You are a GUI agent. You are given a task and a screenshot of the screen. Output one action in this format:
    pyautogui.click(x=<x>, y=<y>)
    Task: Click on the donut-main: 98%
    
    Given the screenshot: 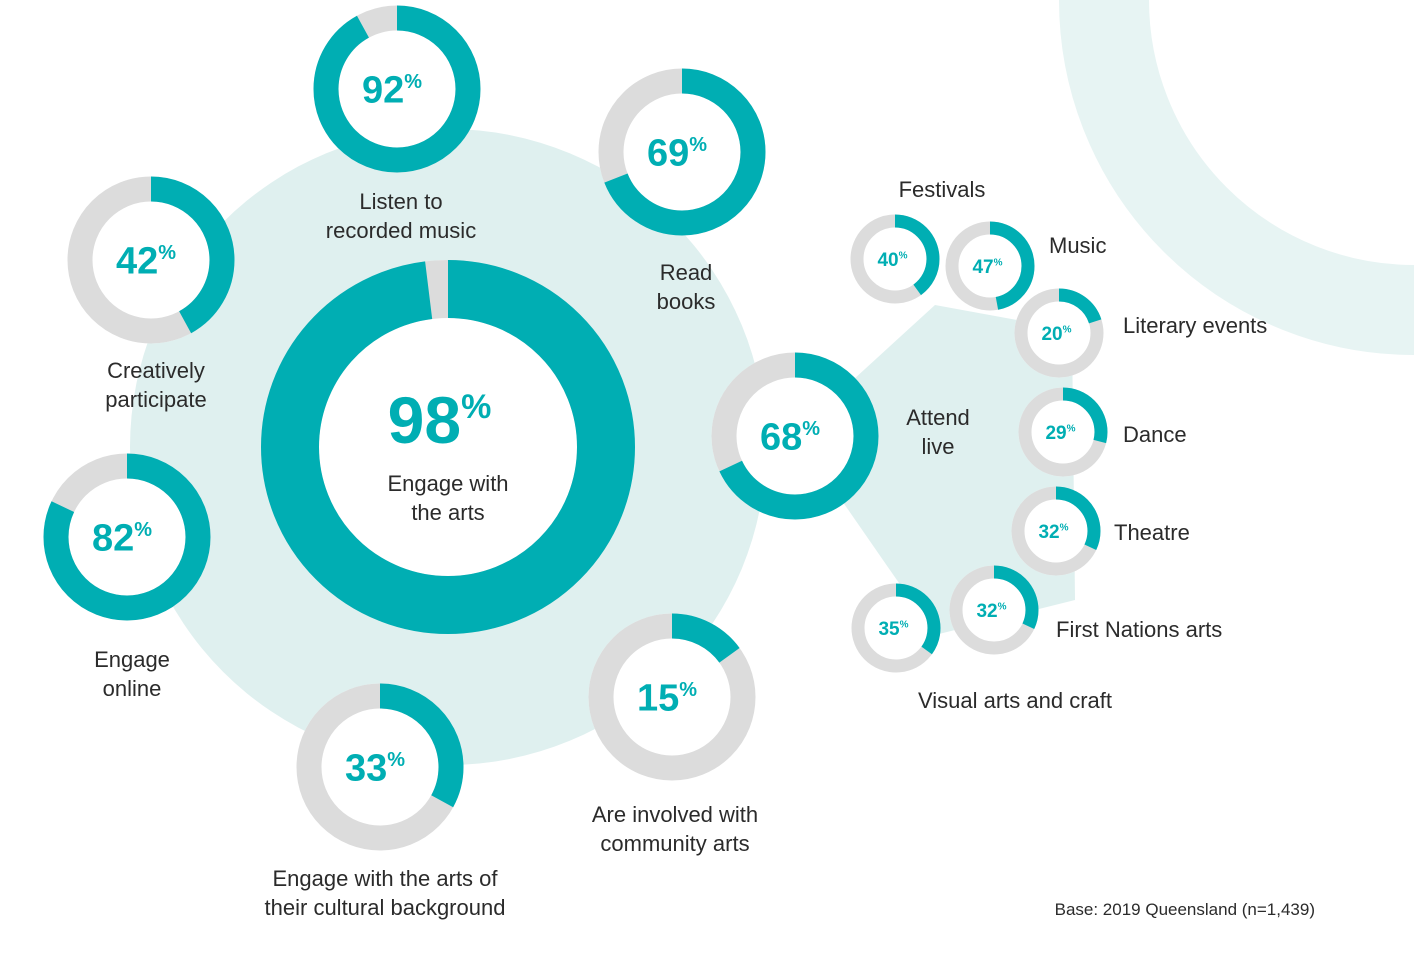 What is the action you would take?
    pyautogui.click(x=448, y=447)
    